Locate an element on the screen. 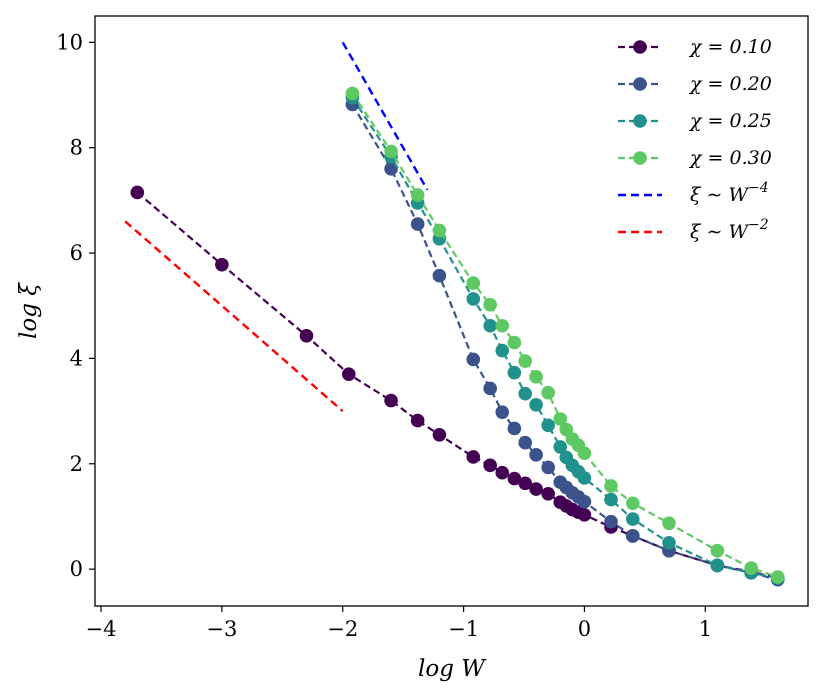 This screenshot has height=698, width=824. x-tick-label-1: −3 is located at coordinates (221, 629).